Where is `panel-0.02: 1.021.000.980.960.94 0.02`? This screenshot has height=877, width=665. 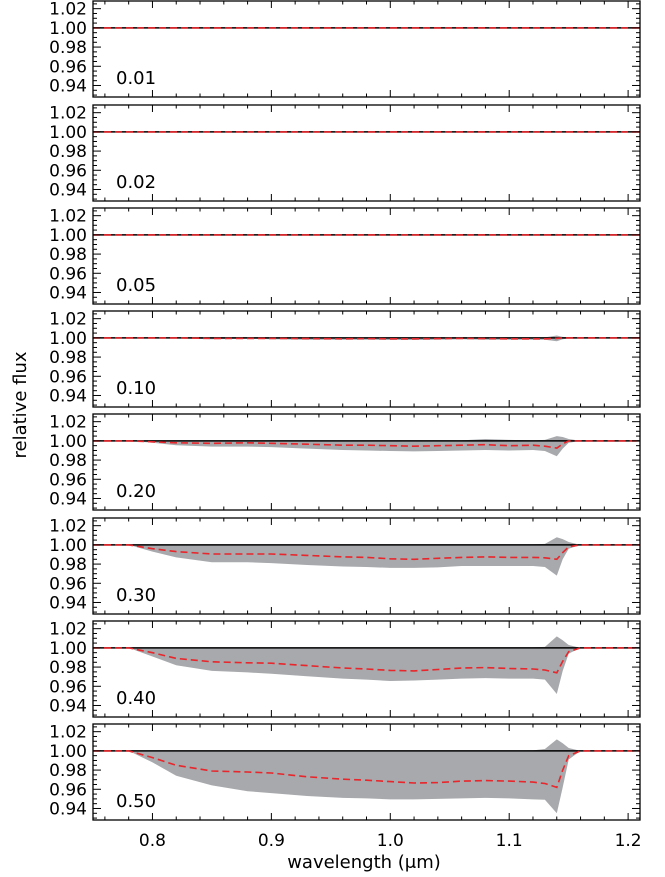 panel-0.02: 1.021.000.980.960.94 0.02 is located at coordinates (345, 153).